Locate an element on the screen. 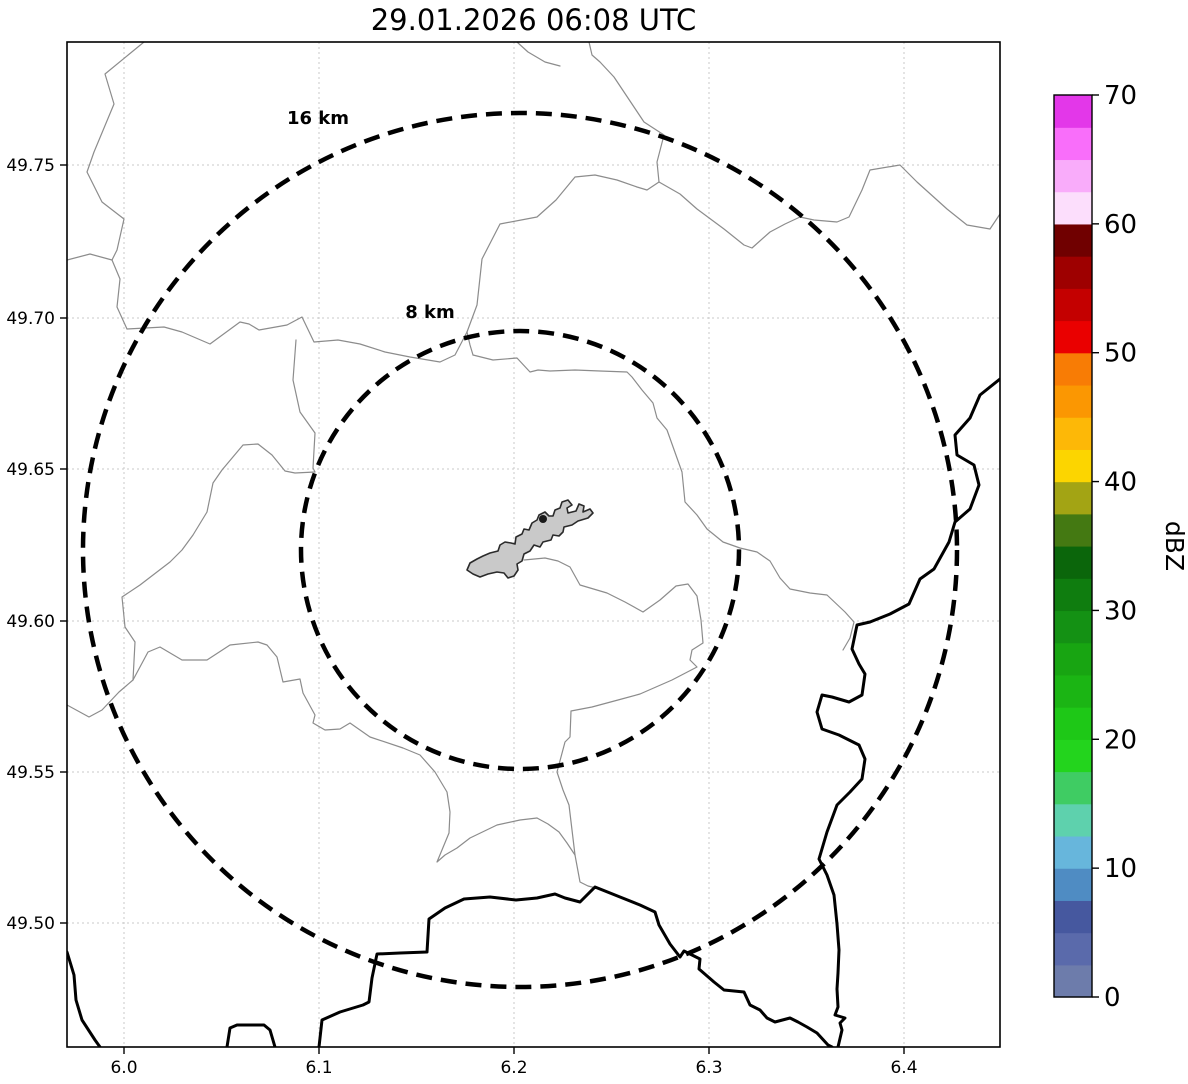  colorbar-outline is located at coordinates (1073, 546).